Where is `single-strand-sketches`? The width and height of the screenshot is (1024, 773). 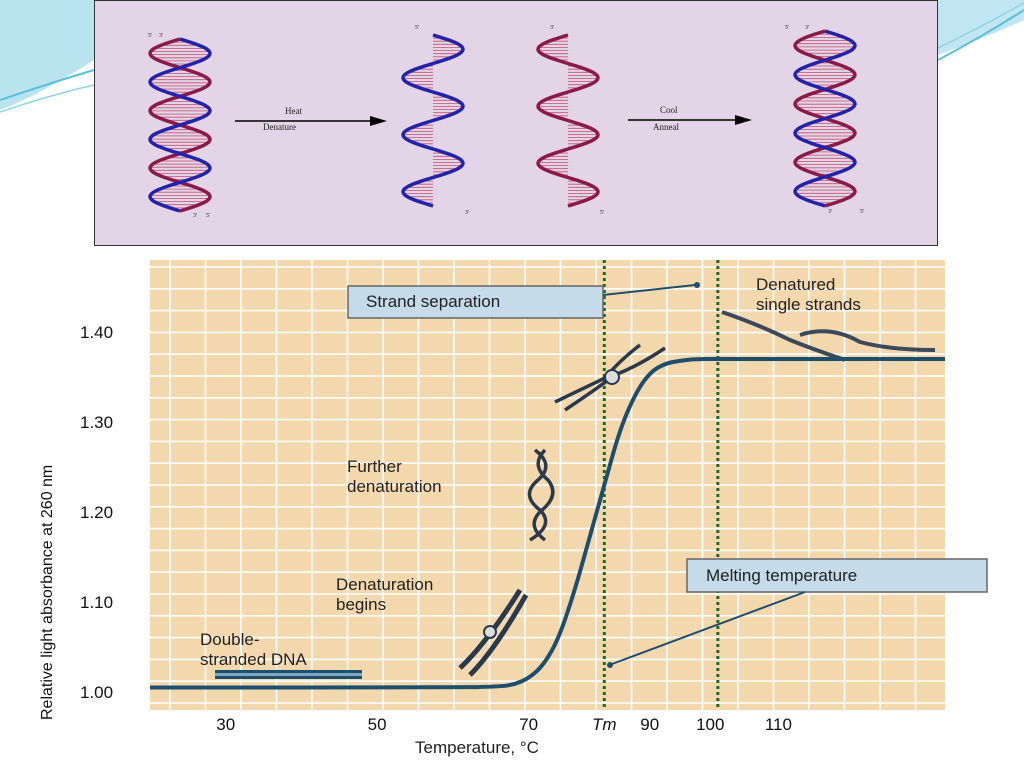
single-strand-sketches is located at coordinates (828, 336).